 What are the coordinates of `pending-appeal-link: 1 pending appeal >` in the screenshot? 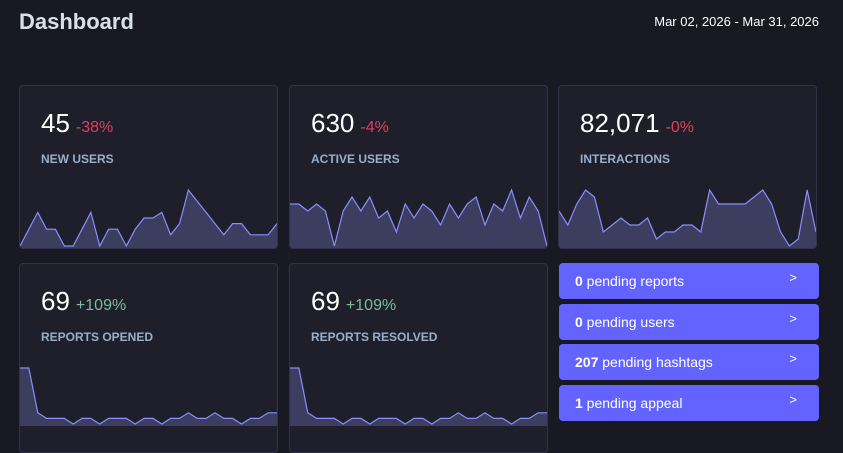 It's located at (689, 403).